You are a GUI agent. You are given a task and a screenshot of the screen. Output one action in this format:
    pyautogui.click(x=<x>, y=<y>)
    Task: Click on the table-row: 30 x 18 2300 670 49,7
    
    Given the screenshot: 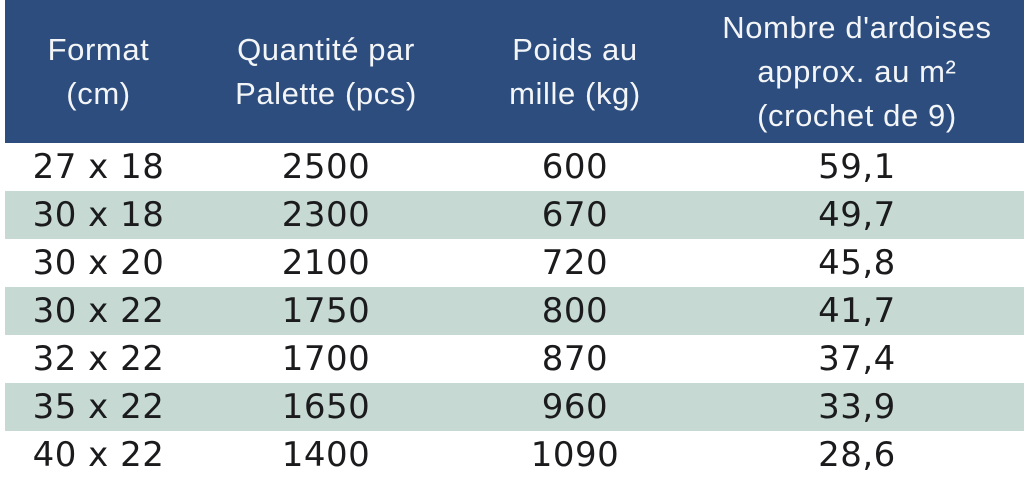 What is the action you would take?
    pyautogui.click(x=514, y=215)
    